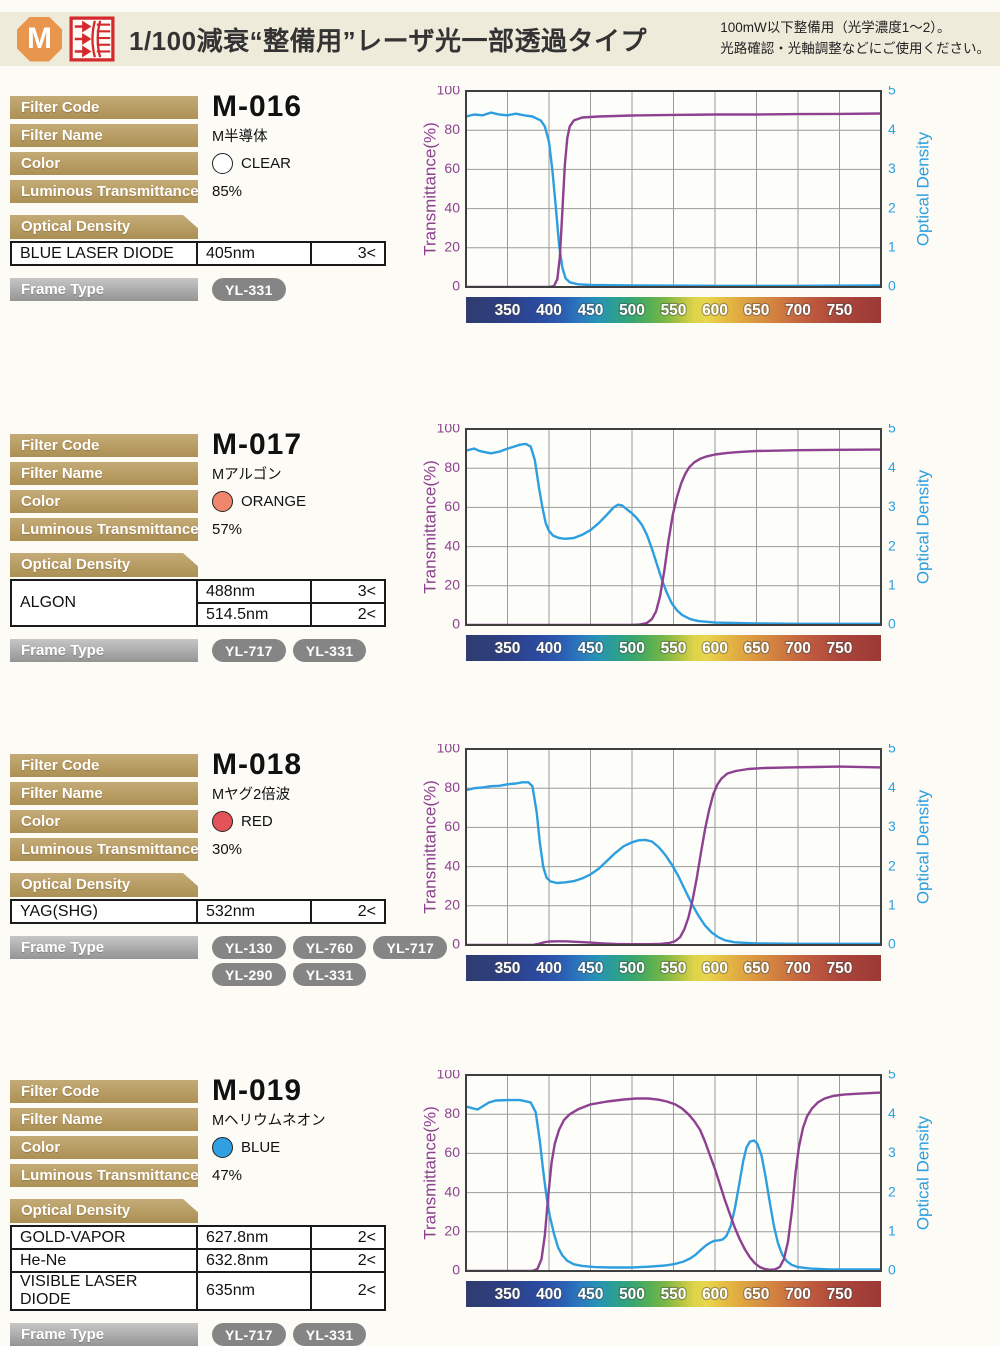  What do you see at coordinates (855, 48) in the screenshot?
I see `usage-note-line2: 光路確認・光軸調整などにご使用ください。` at bounding box center [855, 48].